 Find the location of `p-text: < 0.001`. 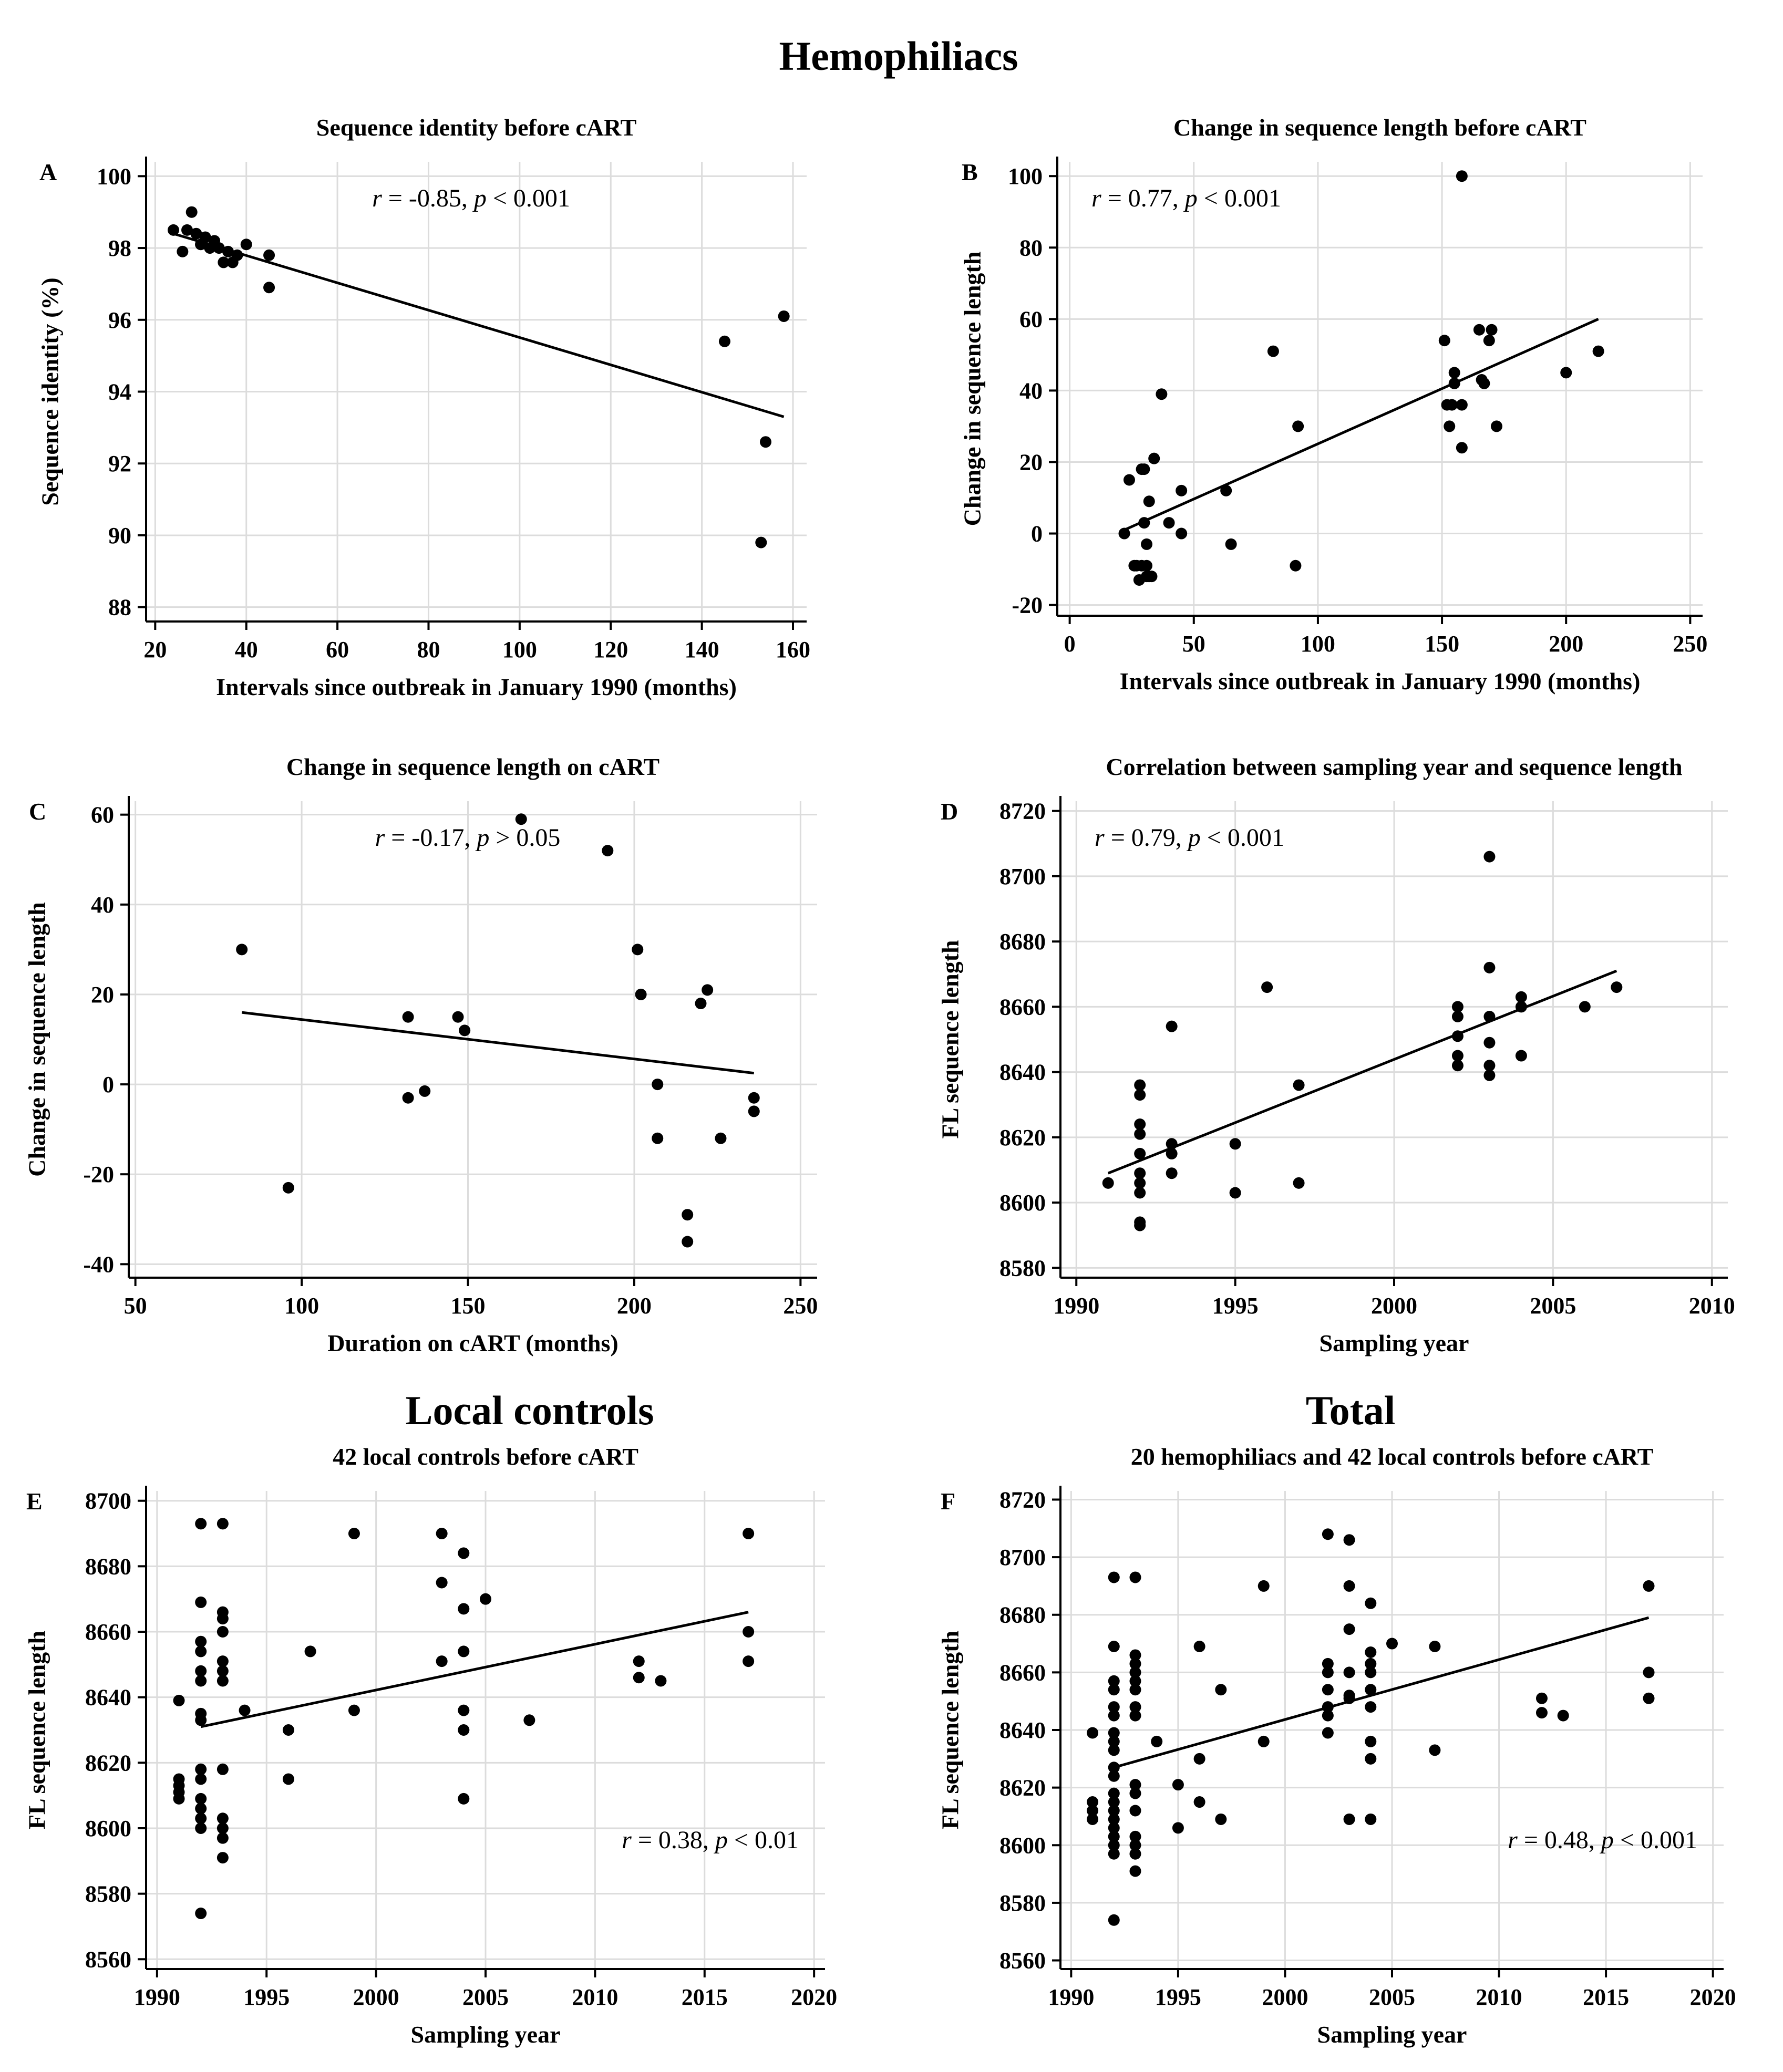

p-text: < 0.001 is located at coordinates (1239, 198).